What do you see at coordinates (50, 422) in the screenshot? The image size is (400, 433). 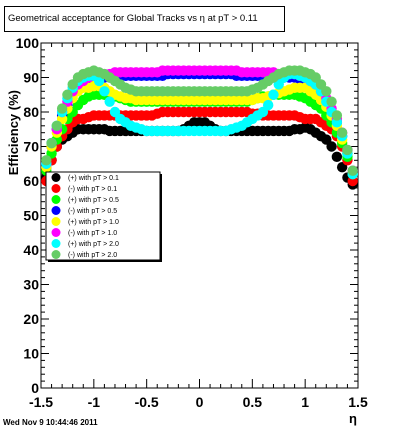 I see `timestamp: Wed Nov 9 10:44:46 2011` at bounding box center [50, 422].